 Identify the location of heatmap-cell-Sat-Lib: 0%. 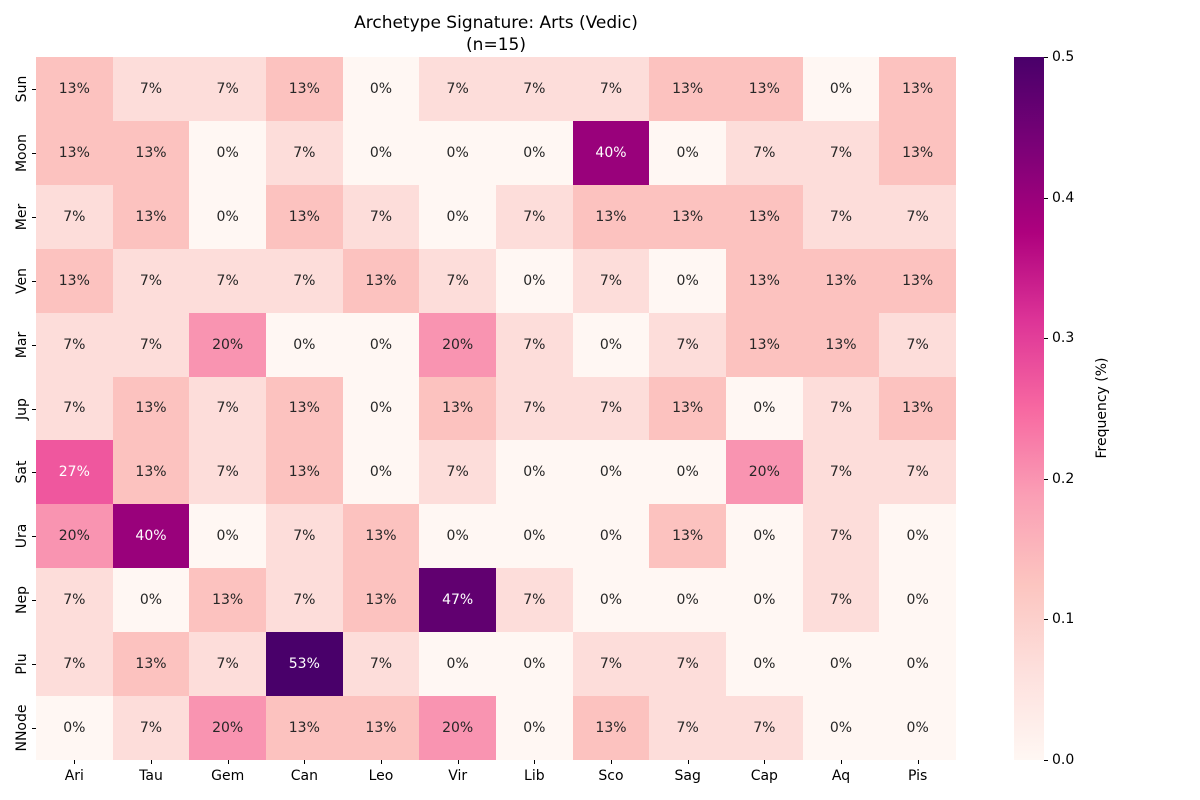
(534, 472).